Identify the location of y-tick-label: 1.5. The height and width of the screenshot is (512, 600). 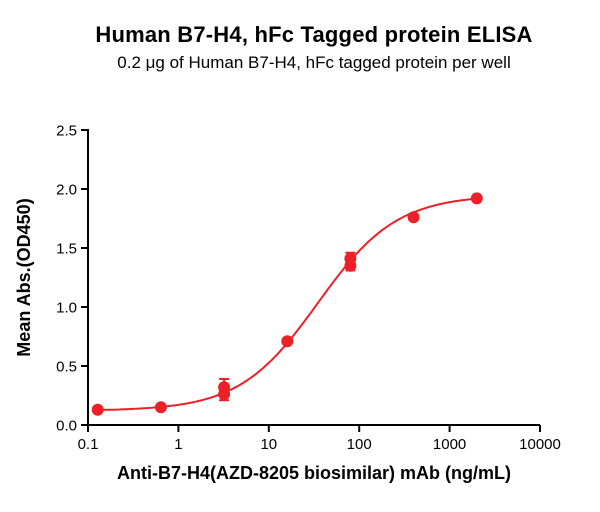
(66, 249).